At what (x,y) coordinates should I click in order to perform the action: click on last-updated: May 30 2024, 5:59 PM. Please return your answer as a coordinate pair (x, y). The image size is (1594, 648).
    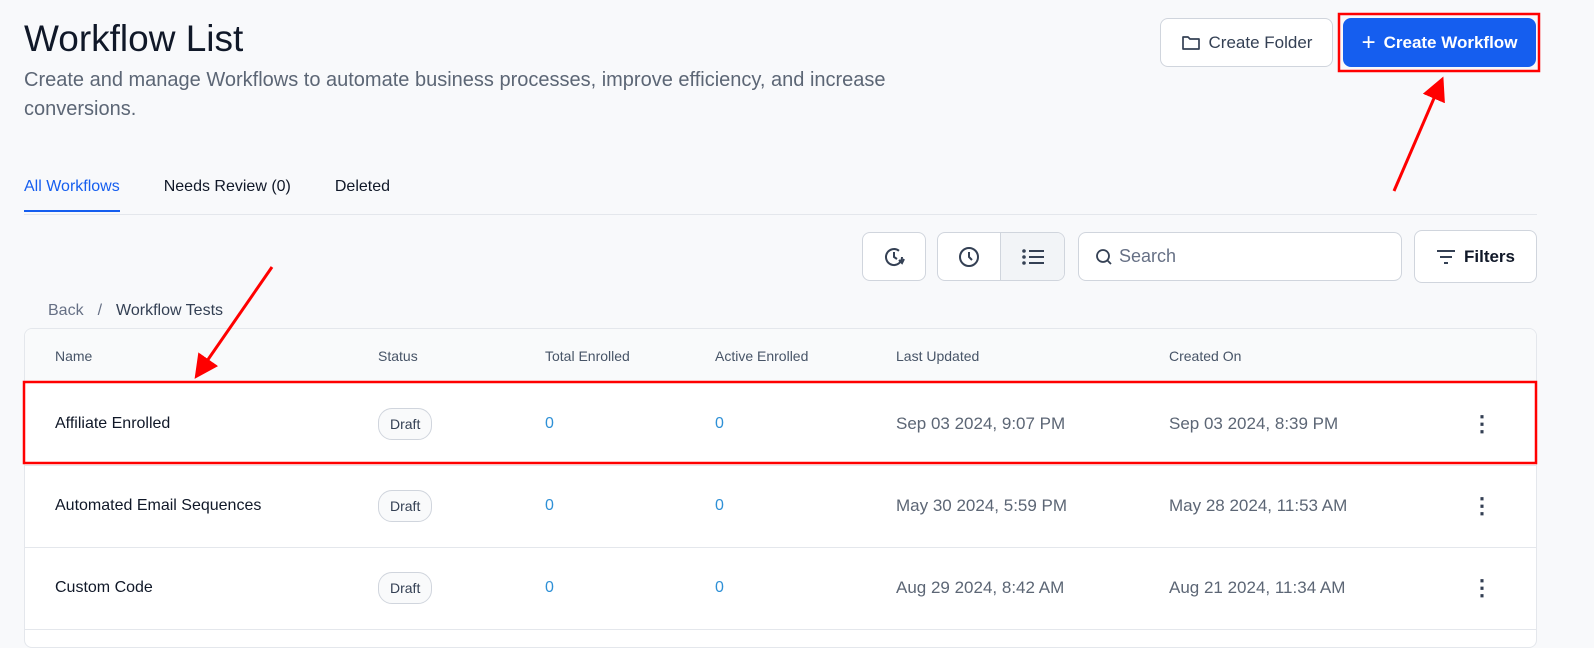
    Looking at the image, I should click on (982, 505).